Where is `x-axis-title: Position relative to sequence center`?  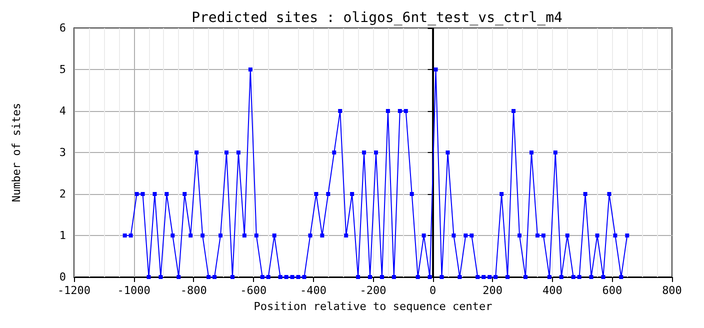
x-axis-title: Position relative to sequence center is located at coordinates (373, 306).